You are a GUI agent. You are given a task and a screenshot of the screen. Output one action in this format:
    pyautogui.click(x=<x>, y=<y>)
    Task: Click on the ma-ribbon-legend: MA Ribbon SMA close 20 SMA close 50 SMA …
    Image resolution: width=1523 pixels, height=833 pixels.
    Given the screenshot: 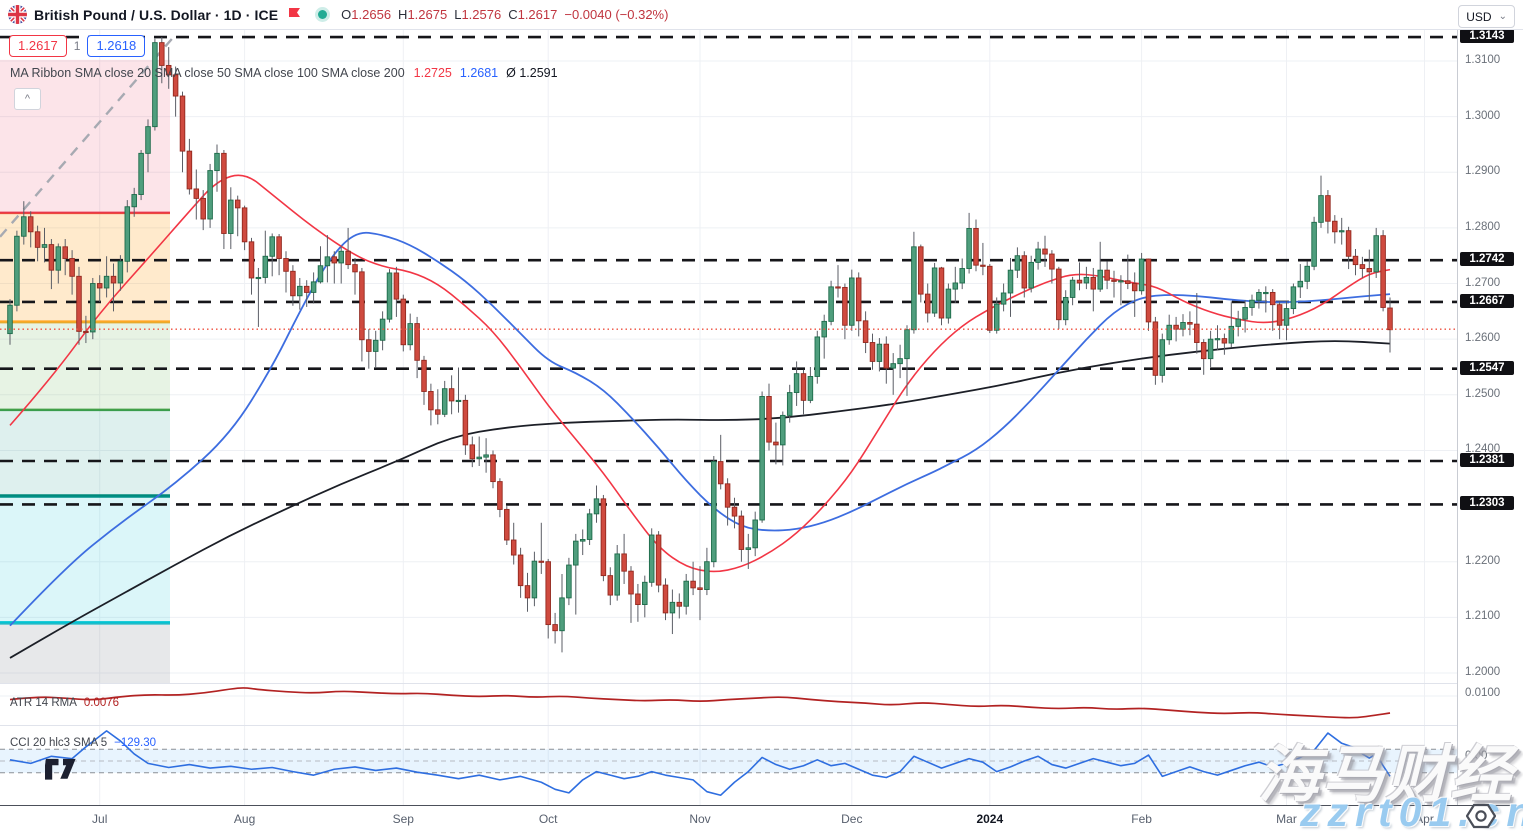 What is the action you would take?
    pyautogui.click(x=284, y=73)
    